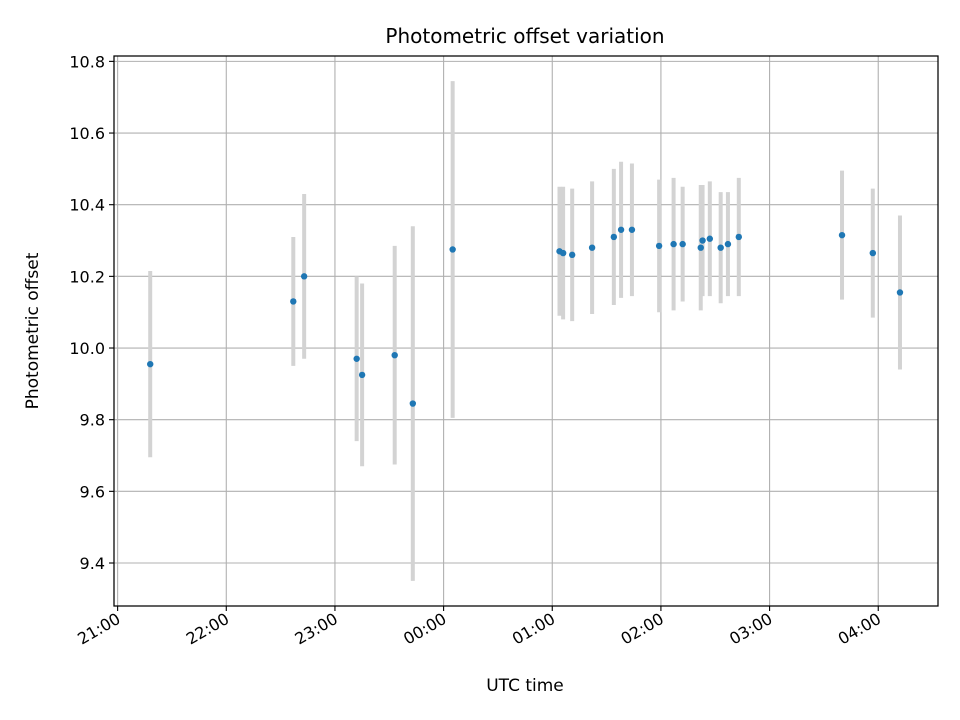 This screenshot has width=960, height=720. Describe the element at coordinates (92, 420) in the screenshot. I see `y-tick-label: 9.8` at that location.